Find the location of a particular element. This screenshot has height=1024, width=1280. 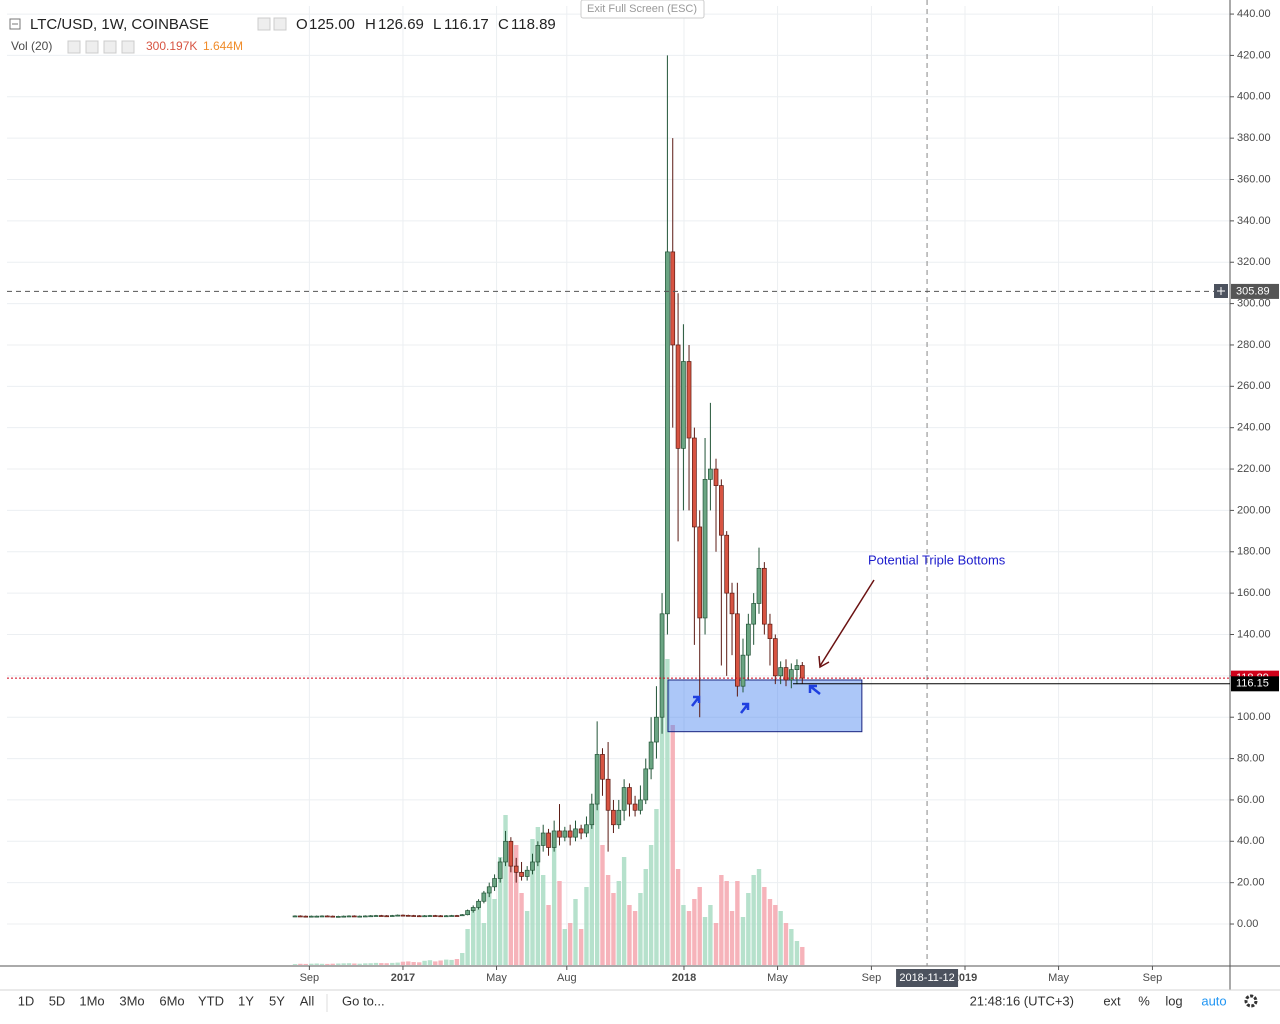

range-button: All is located at coordinates (307, 1000).